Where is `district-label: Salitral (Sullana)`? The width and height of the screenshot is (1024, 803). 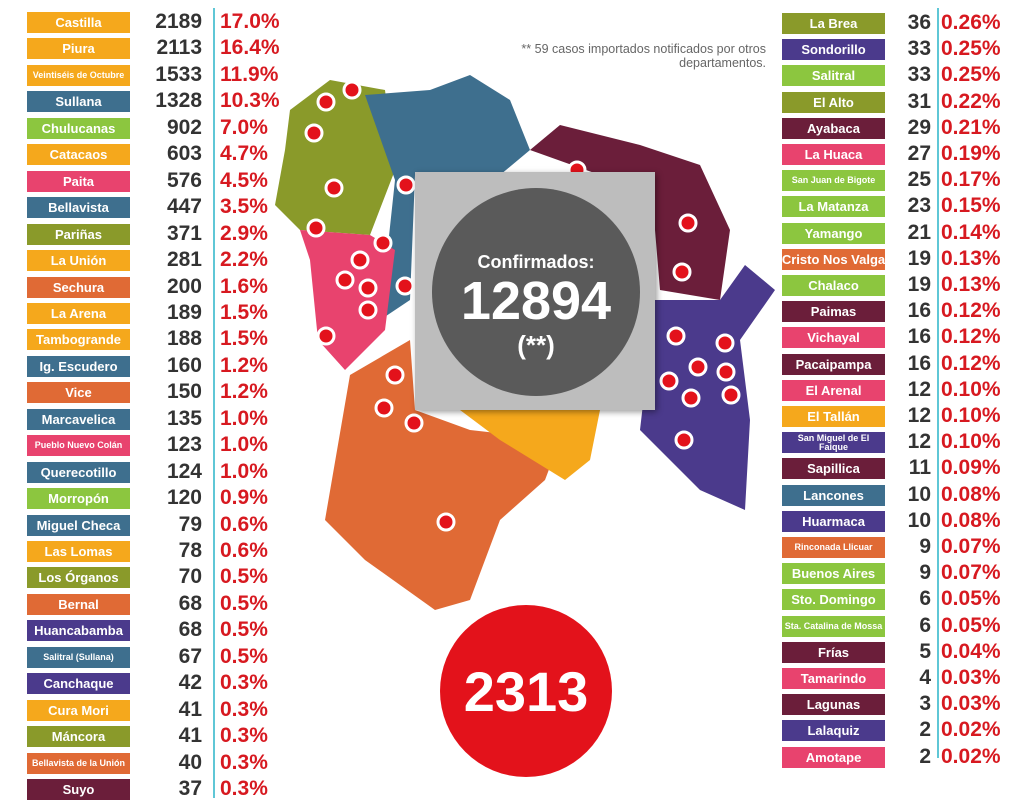
district-label: Salitral (Sullana) is located at coordinates (78, 657).